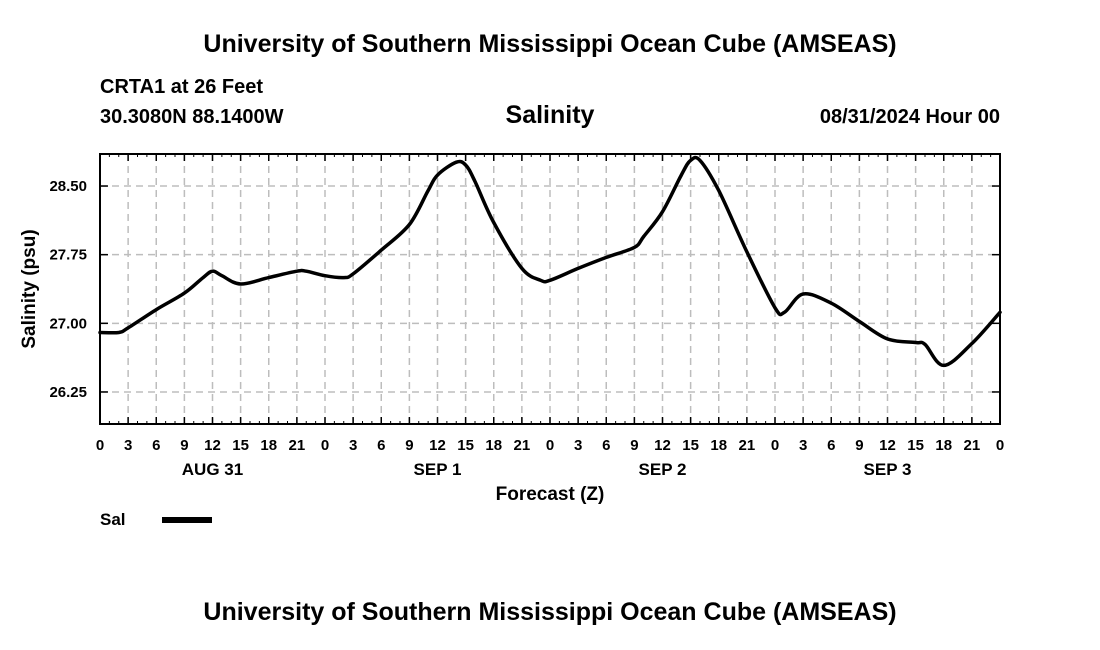  Describe the element at coordinates (68, 255) in the screenshot. I see `y-tick-label: 27.75` at that location.